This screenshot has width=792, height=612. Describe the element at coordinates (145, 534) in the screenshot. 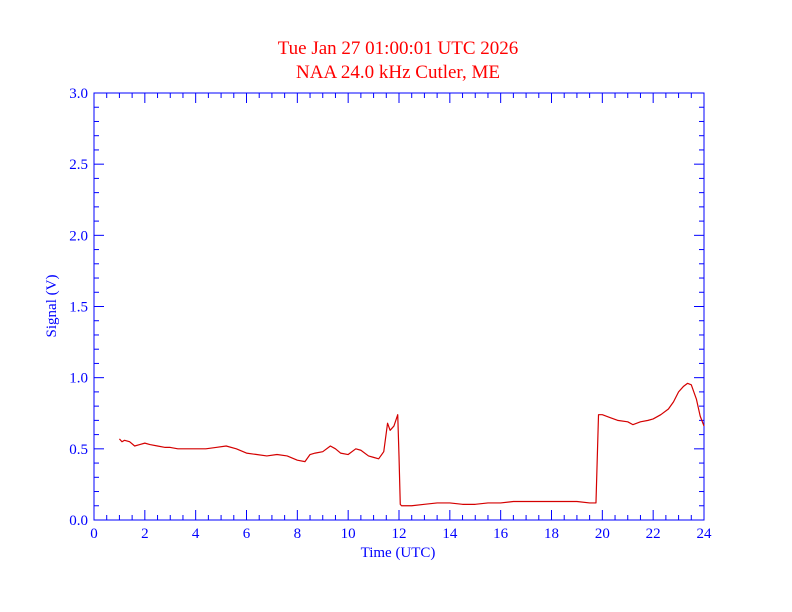

I see `x-tick-label: 2` at that location.